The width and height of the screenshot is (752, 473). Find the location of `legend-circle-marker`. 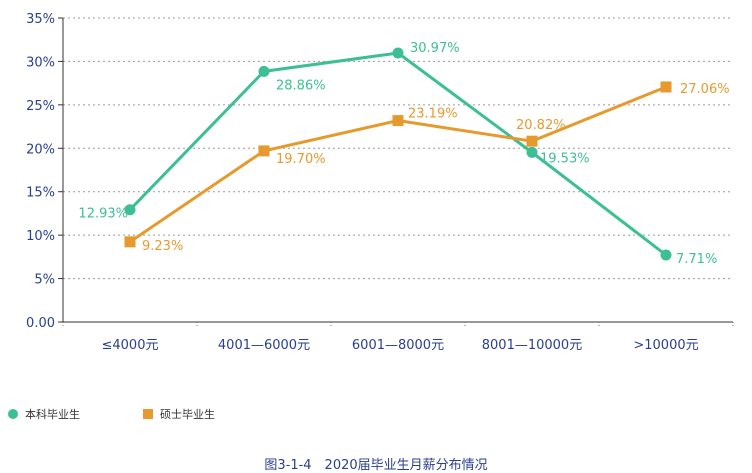

legend-circle-marker is located at coordinates (13, 414).